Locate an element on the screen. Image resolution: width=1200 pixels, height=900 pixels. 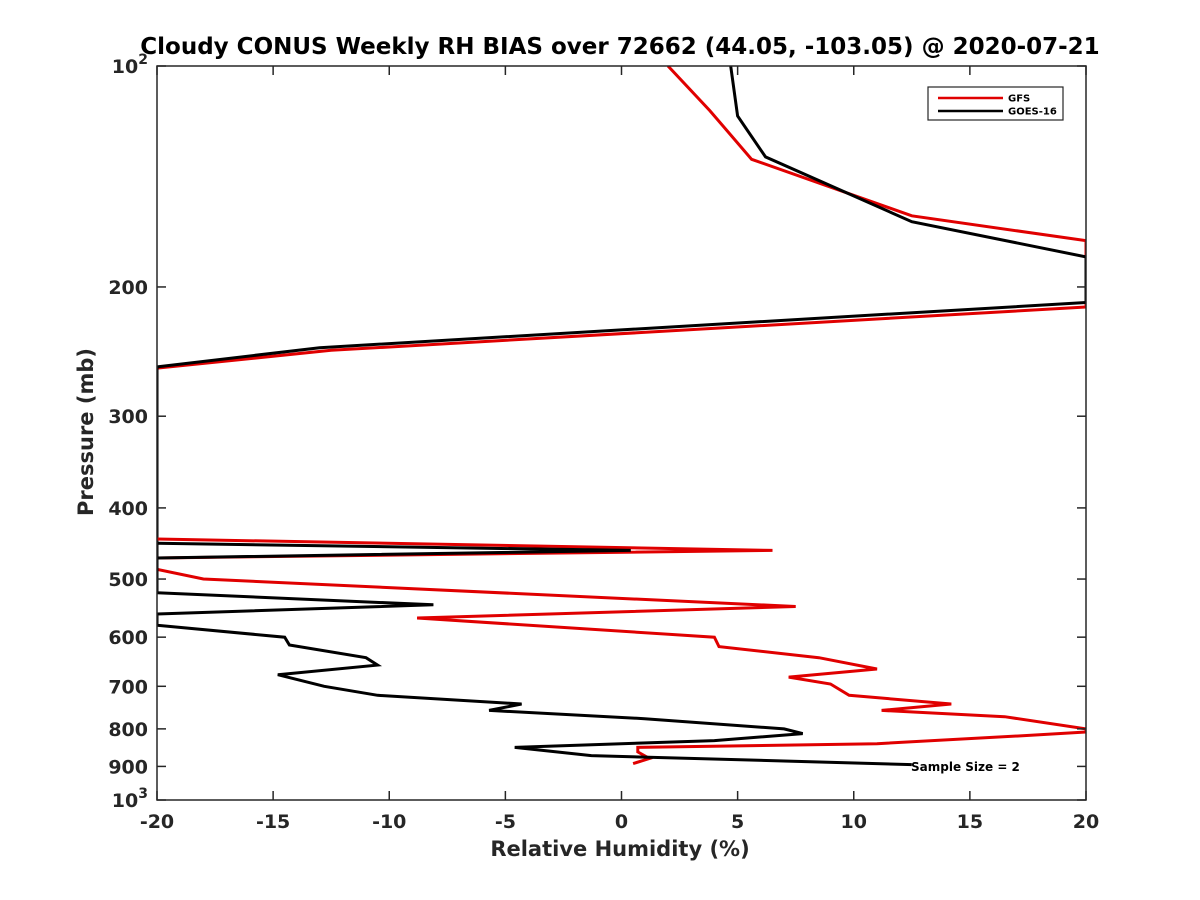
legend-label: GOES-16 is located at coordinates (1032, 112).